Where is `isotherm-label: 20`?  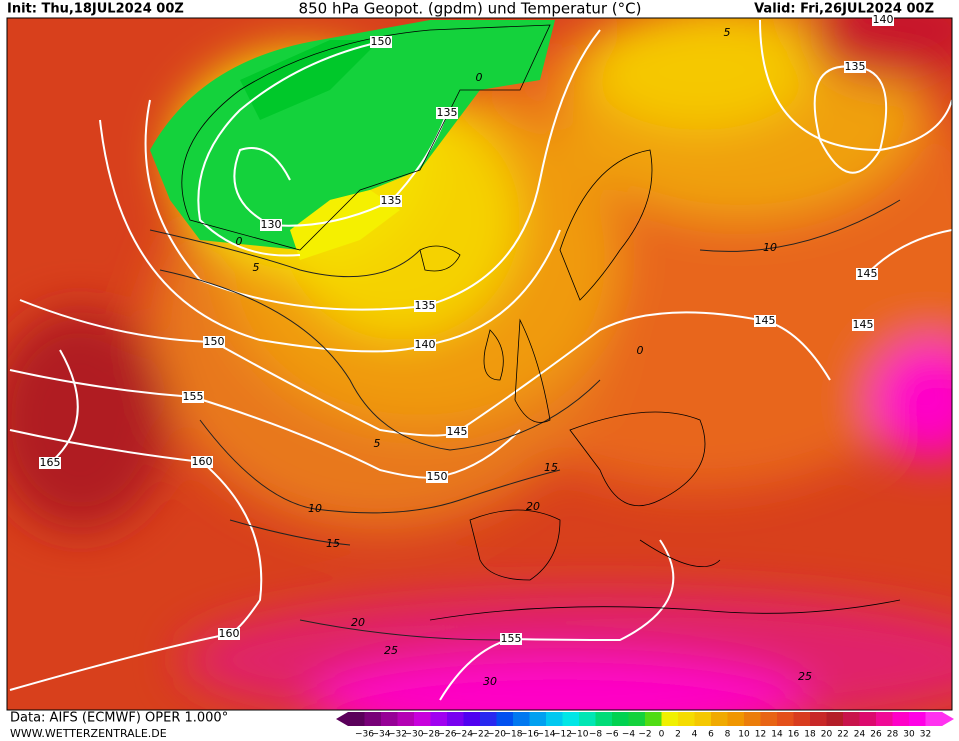
isotherm-label: 20 is located at coordinates (533, 506).